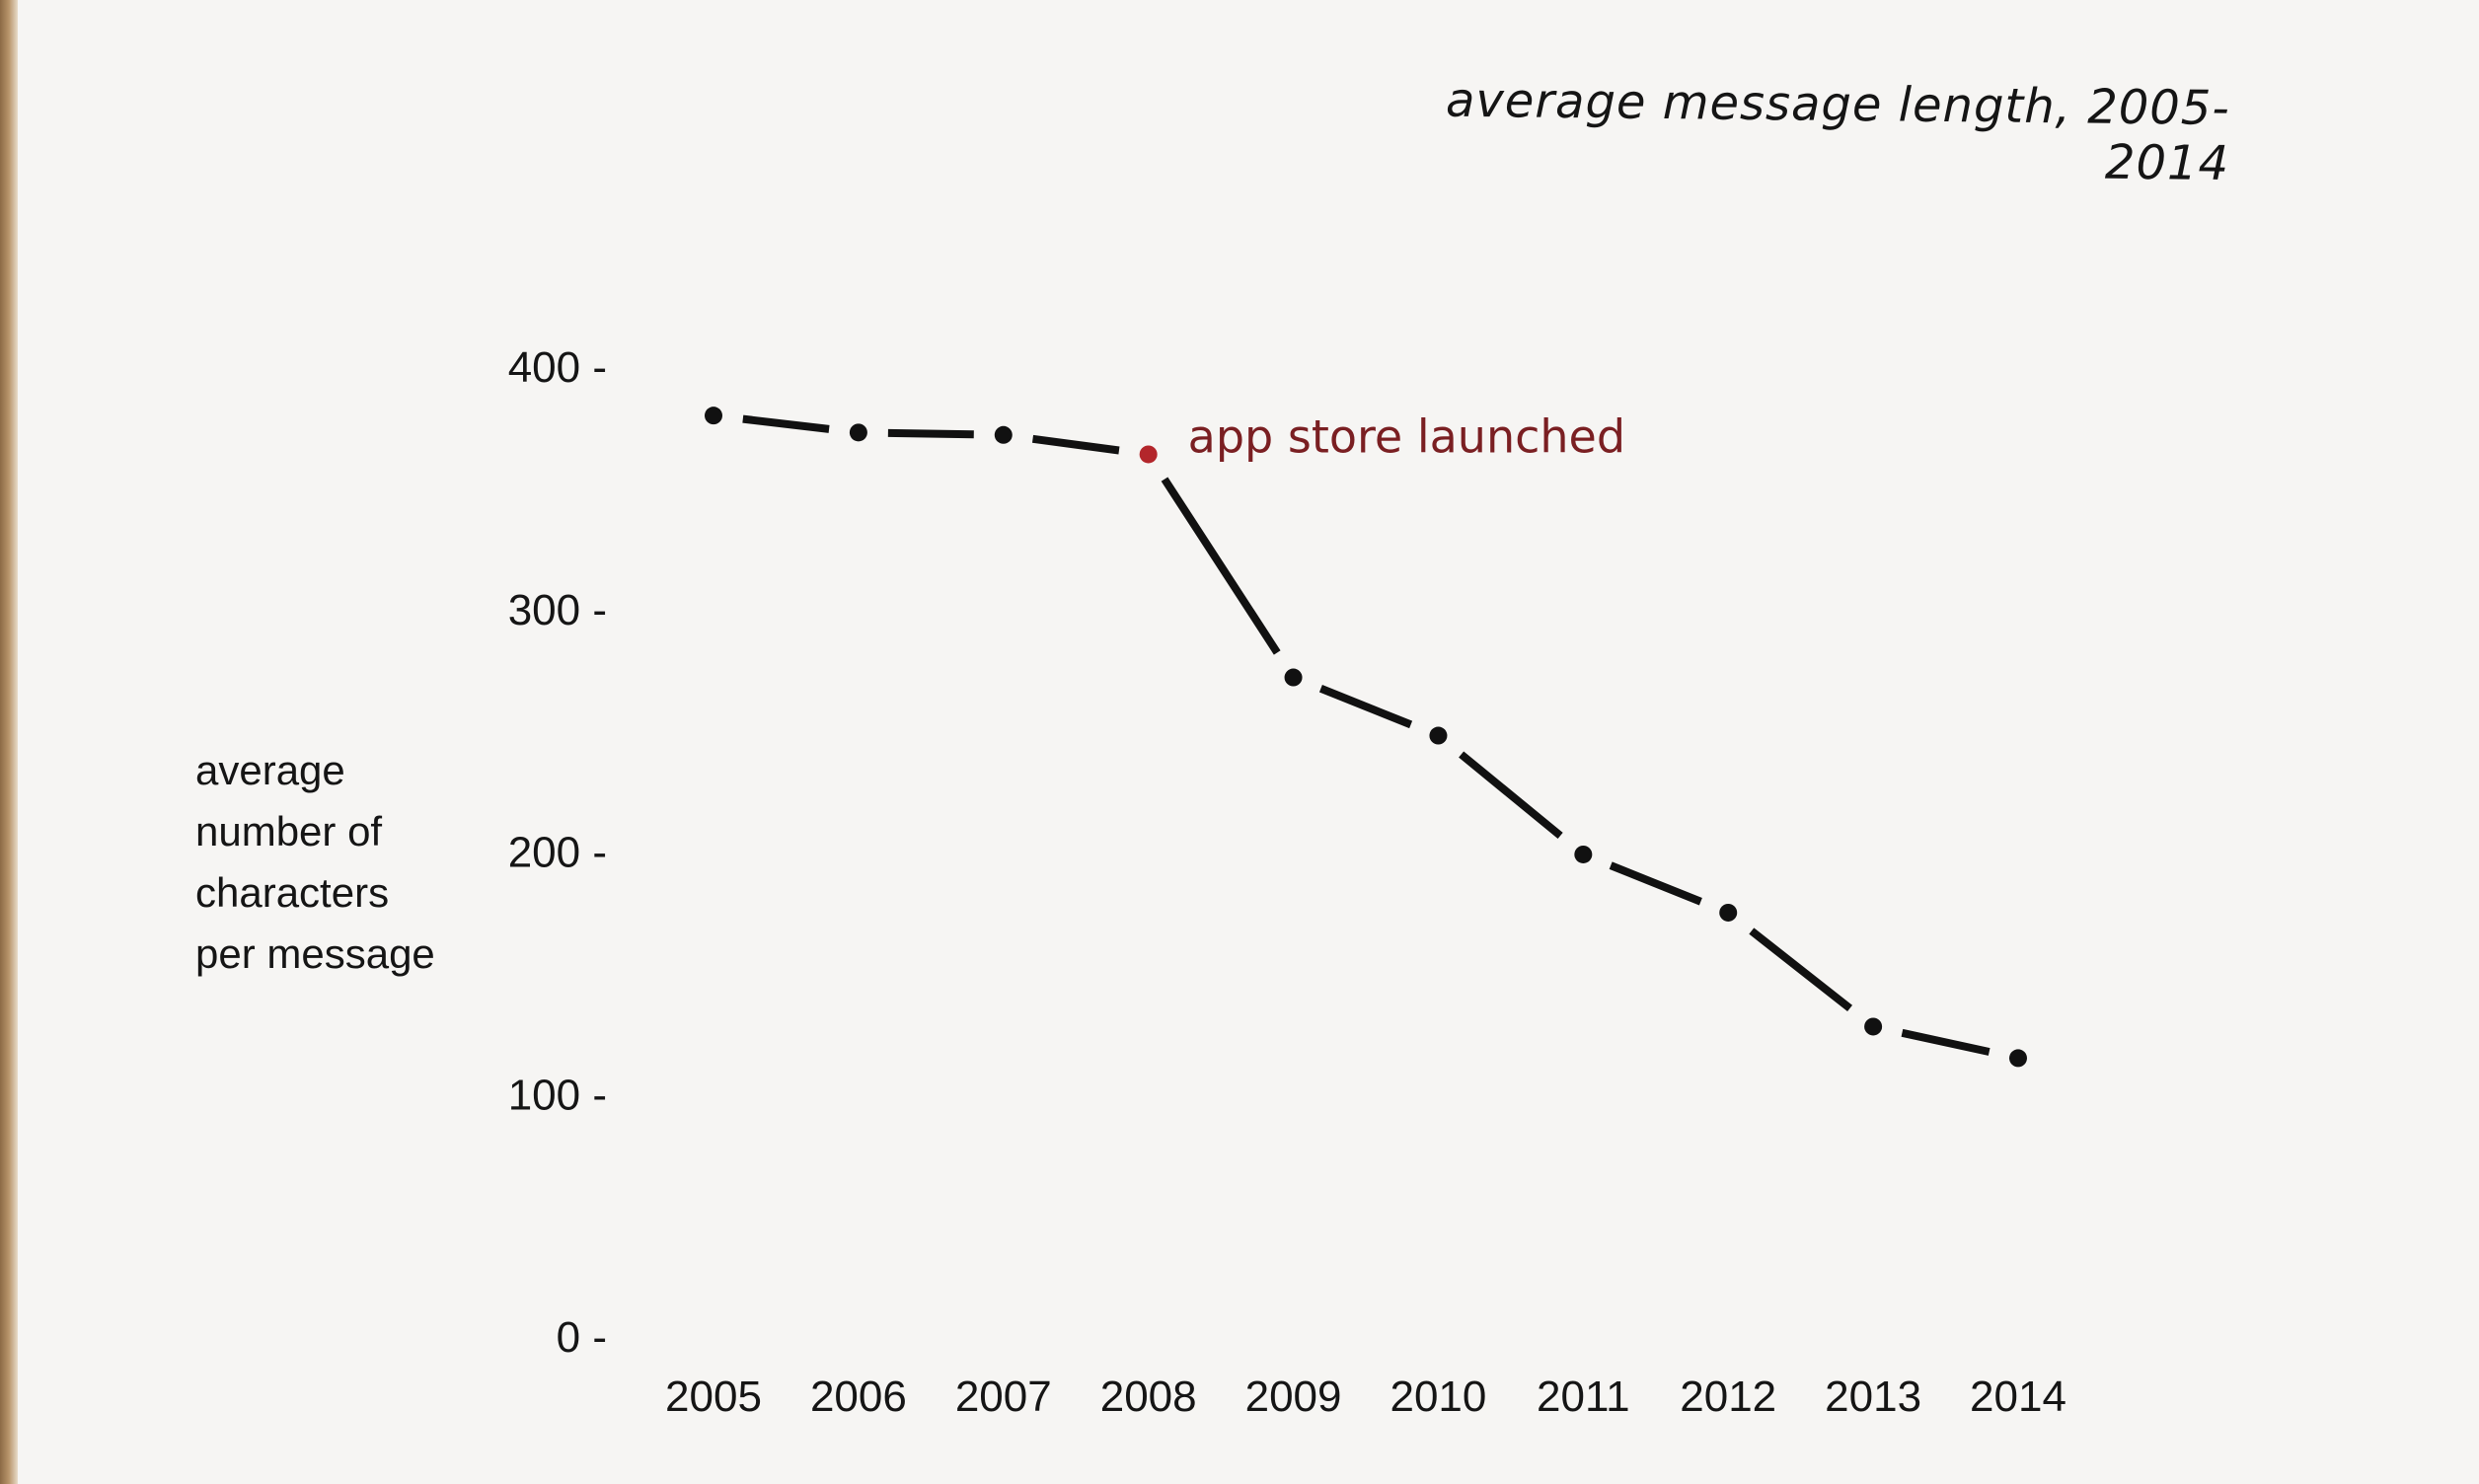 This screenshot has width=2479, height=1484. Describe the element at coordinates (859, 1397) in the screenshot. I see `x-tick-label: 2006` at that location.